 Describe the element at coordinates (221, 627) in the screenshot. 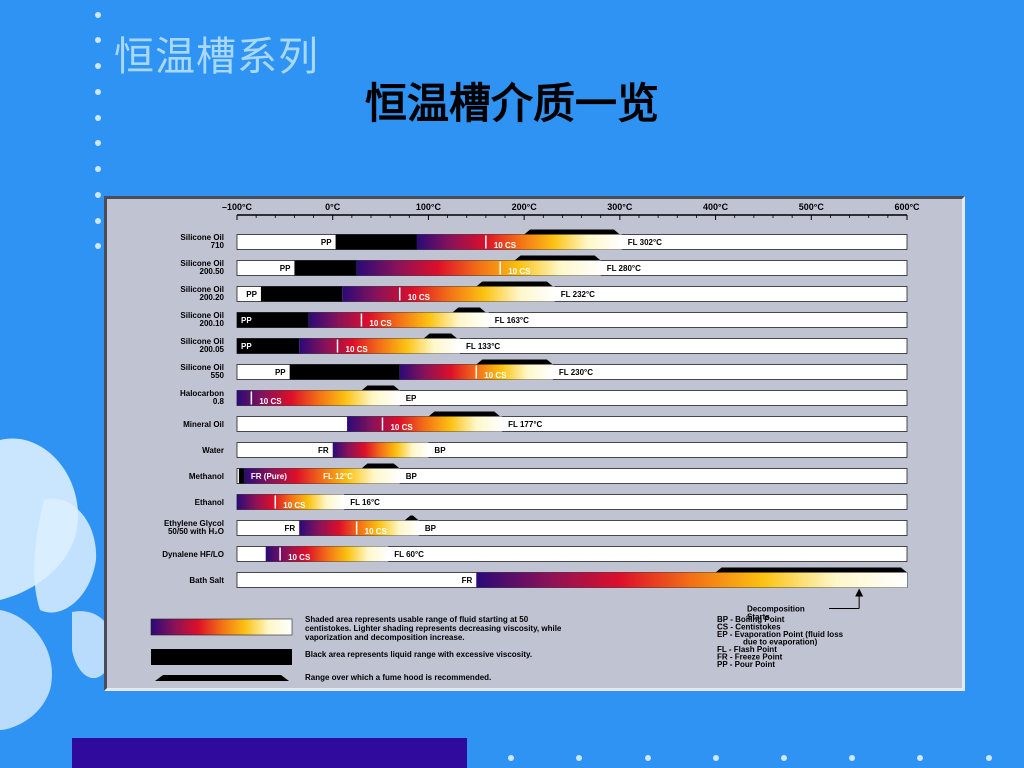

I see `legend-gradient-swatch` at that location.